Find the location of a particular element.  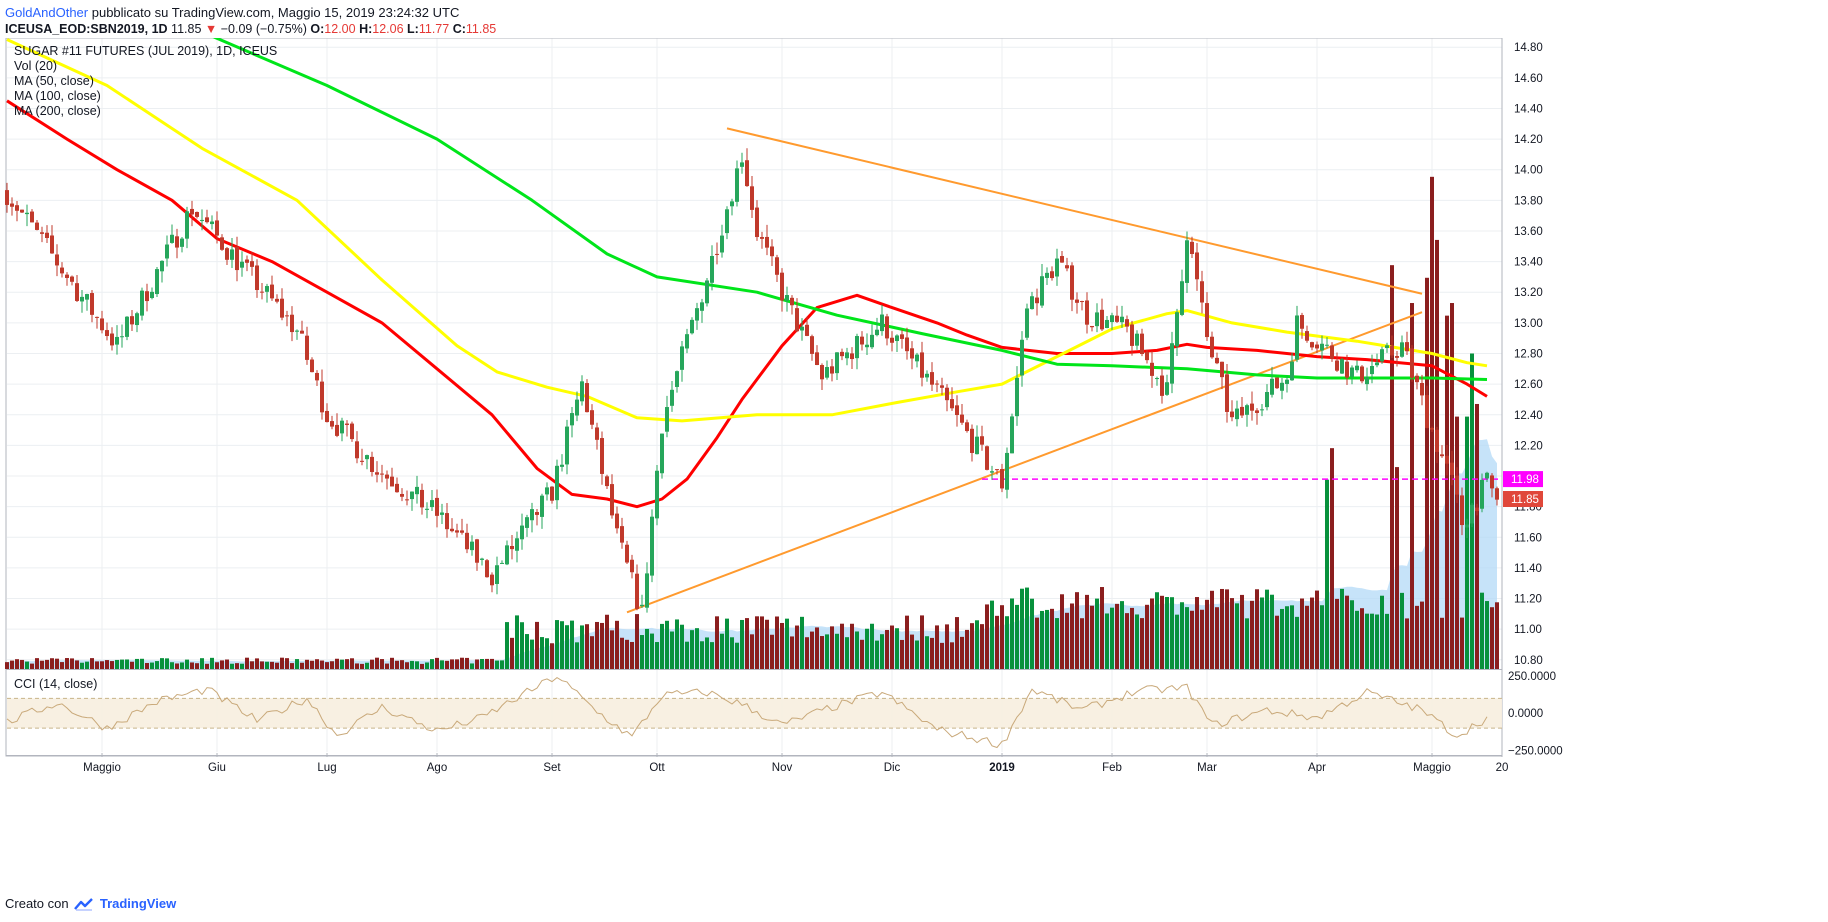

author-link: GoldAndOther is located at coordinates (47, 12).